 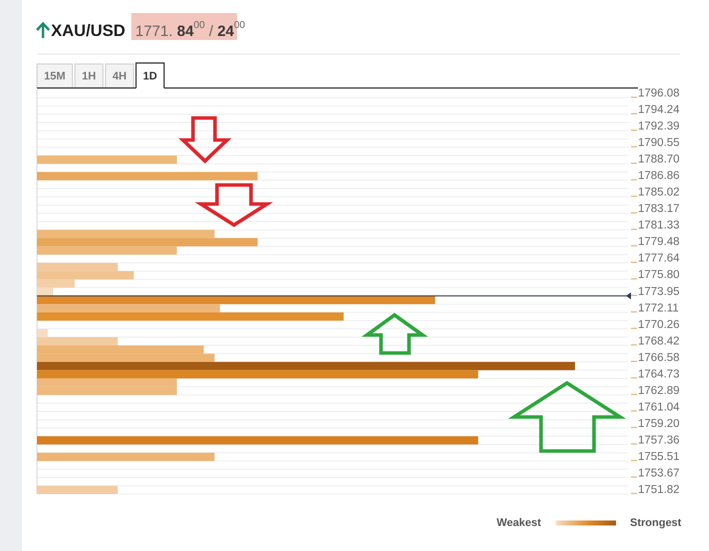 What do you see at coordinates (659, 110) in the screenshot?
I see `y-tick-label: 1794.24` at bounding box center [659, 110].